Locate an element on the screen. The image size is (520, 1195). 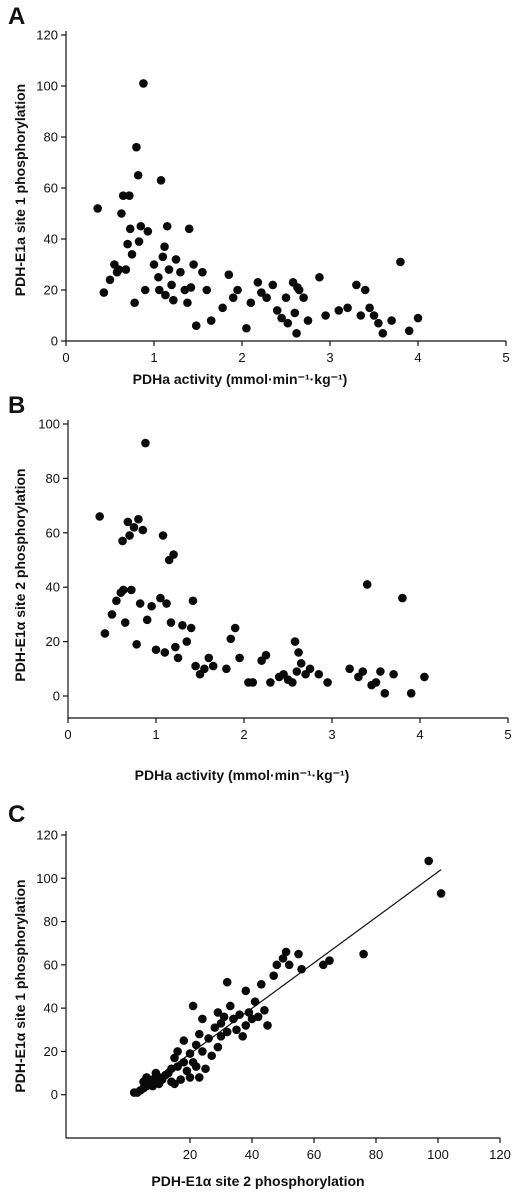
y-tick-label-c: 100 is located at coordinates (47, 878).